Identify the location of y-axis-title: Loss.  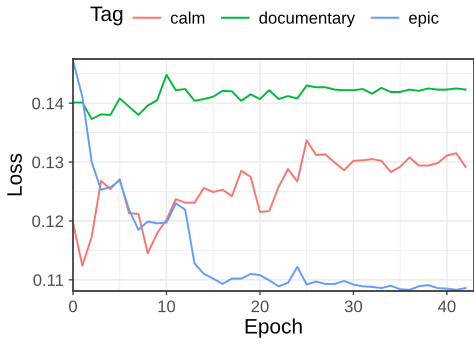
(14, 175).